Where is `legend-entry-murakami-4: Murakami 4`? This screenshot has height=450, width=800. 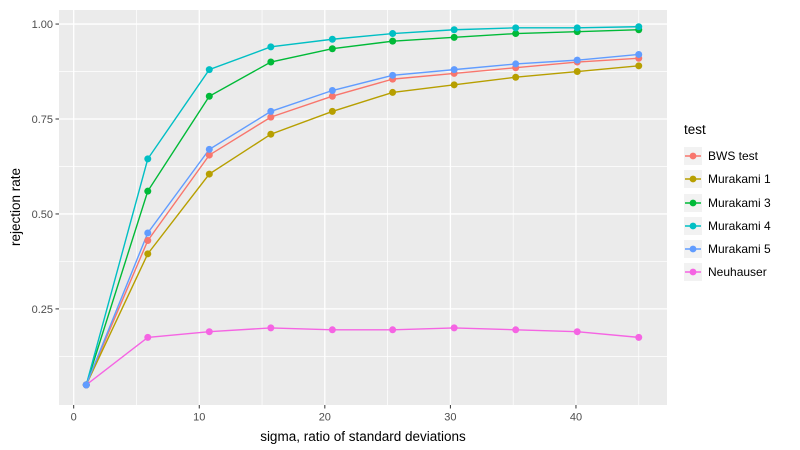 legend-entry-murakami-4: Murakami 4 is located at coordinates (727, 226).